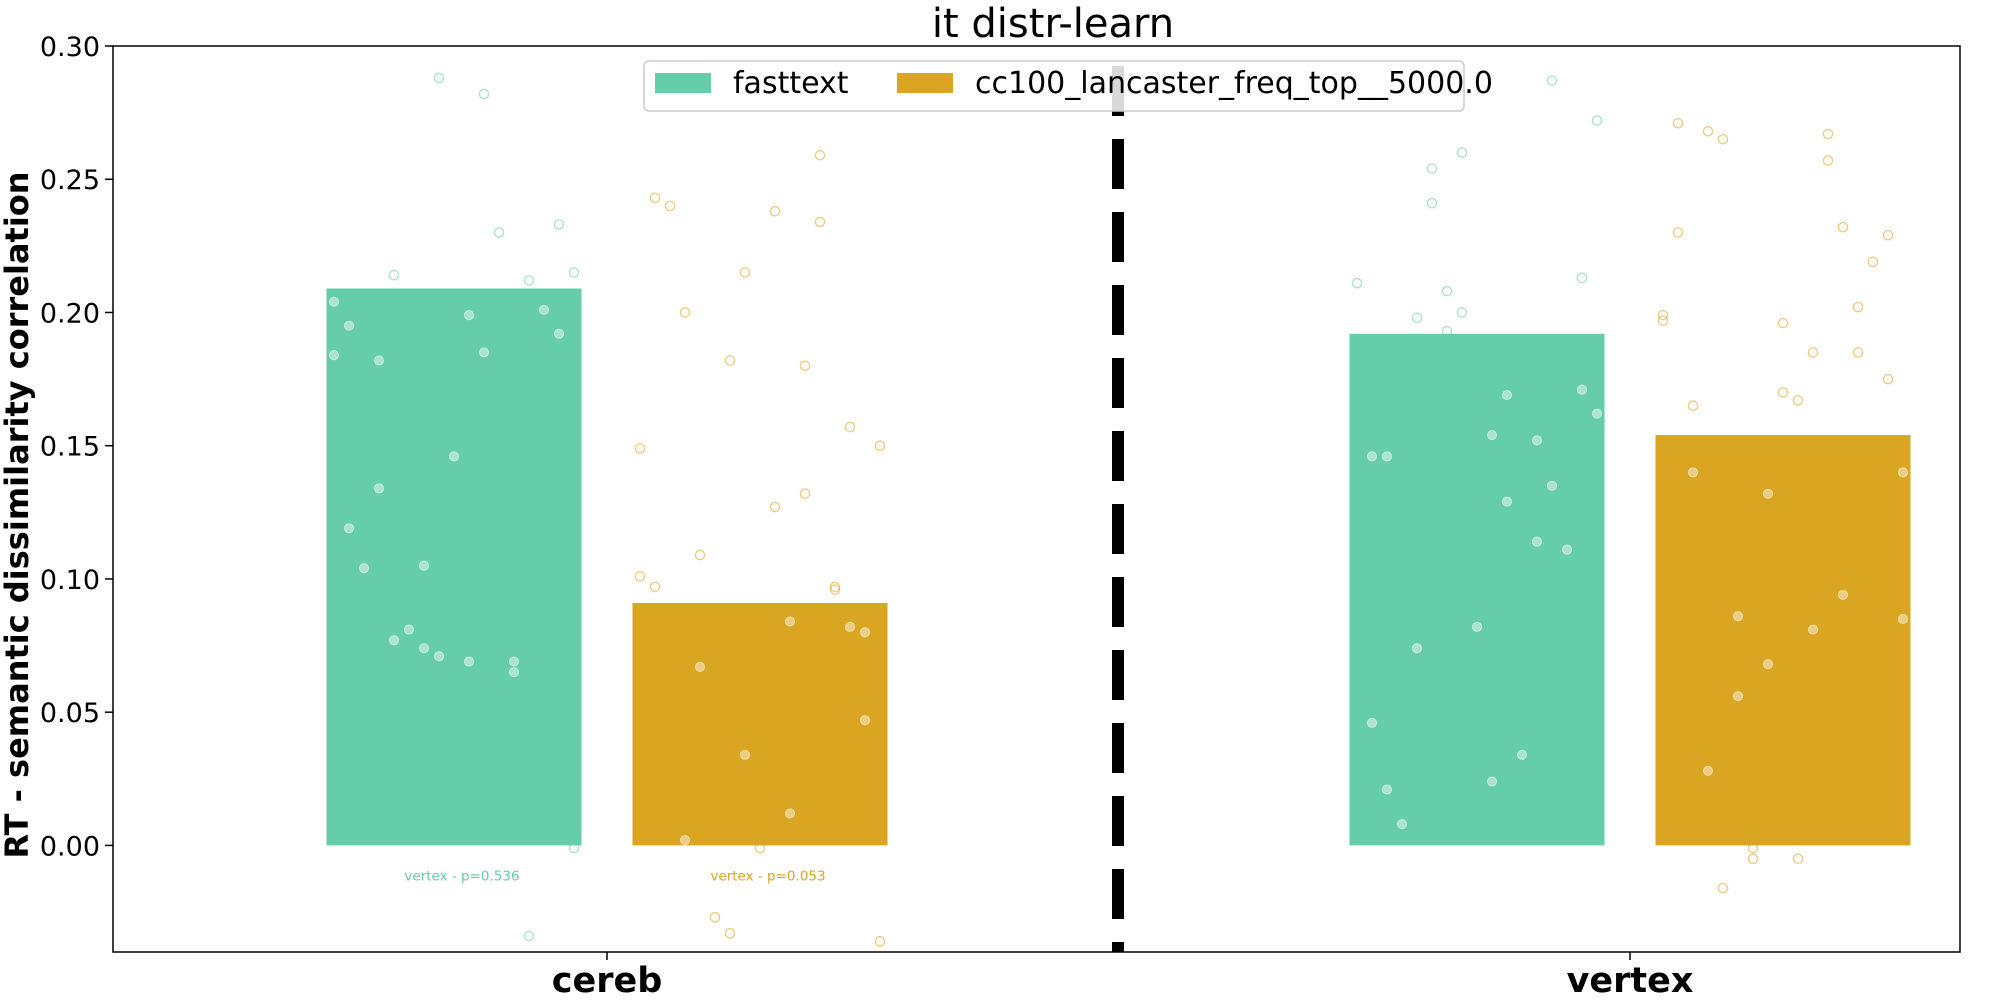 Image resolution: width=2000 pixels, height=1000 pixels. Describe the element at coordinates (70, 180) in the screenshot. I see `y-tick-label: 0.25` at that location.